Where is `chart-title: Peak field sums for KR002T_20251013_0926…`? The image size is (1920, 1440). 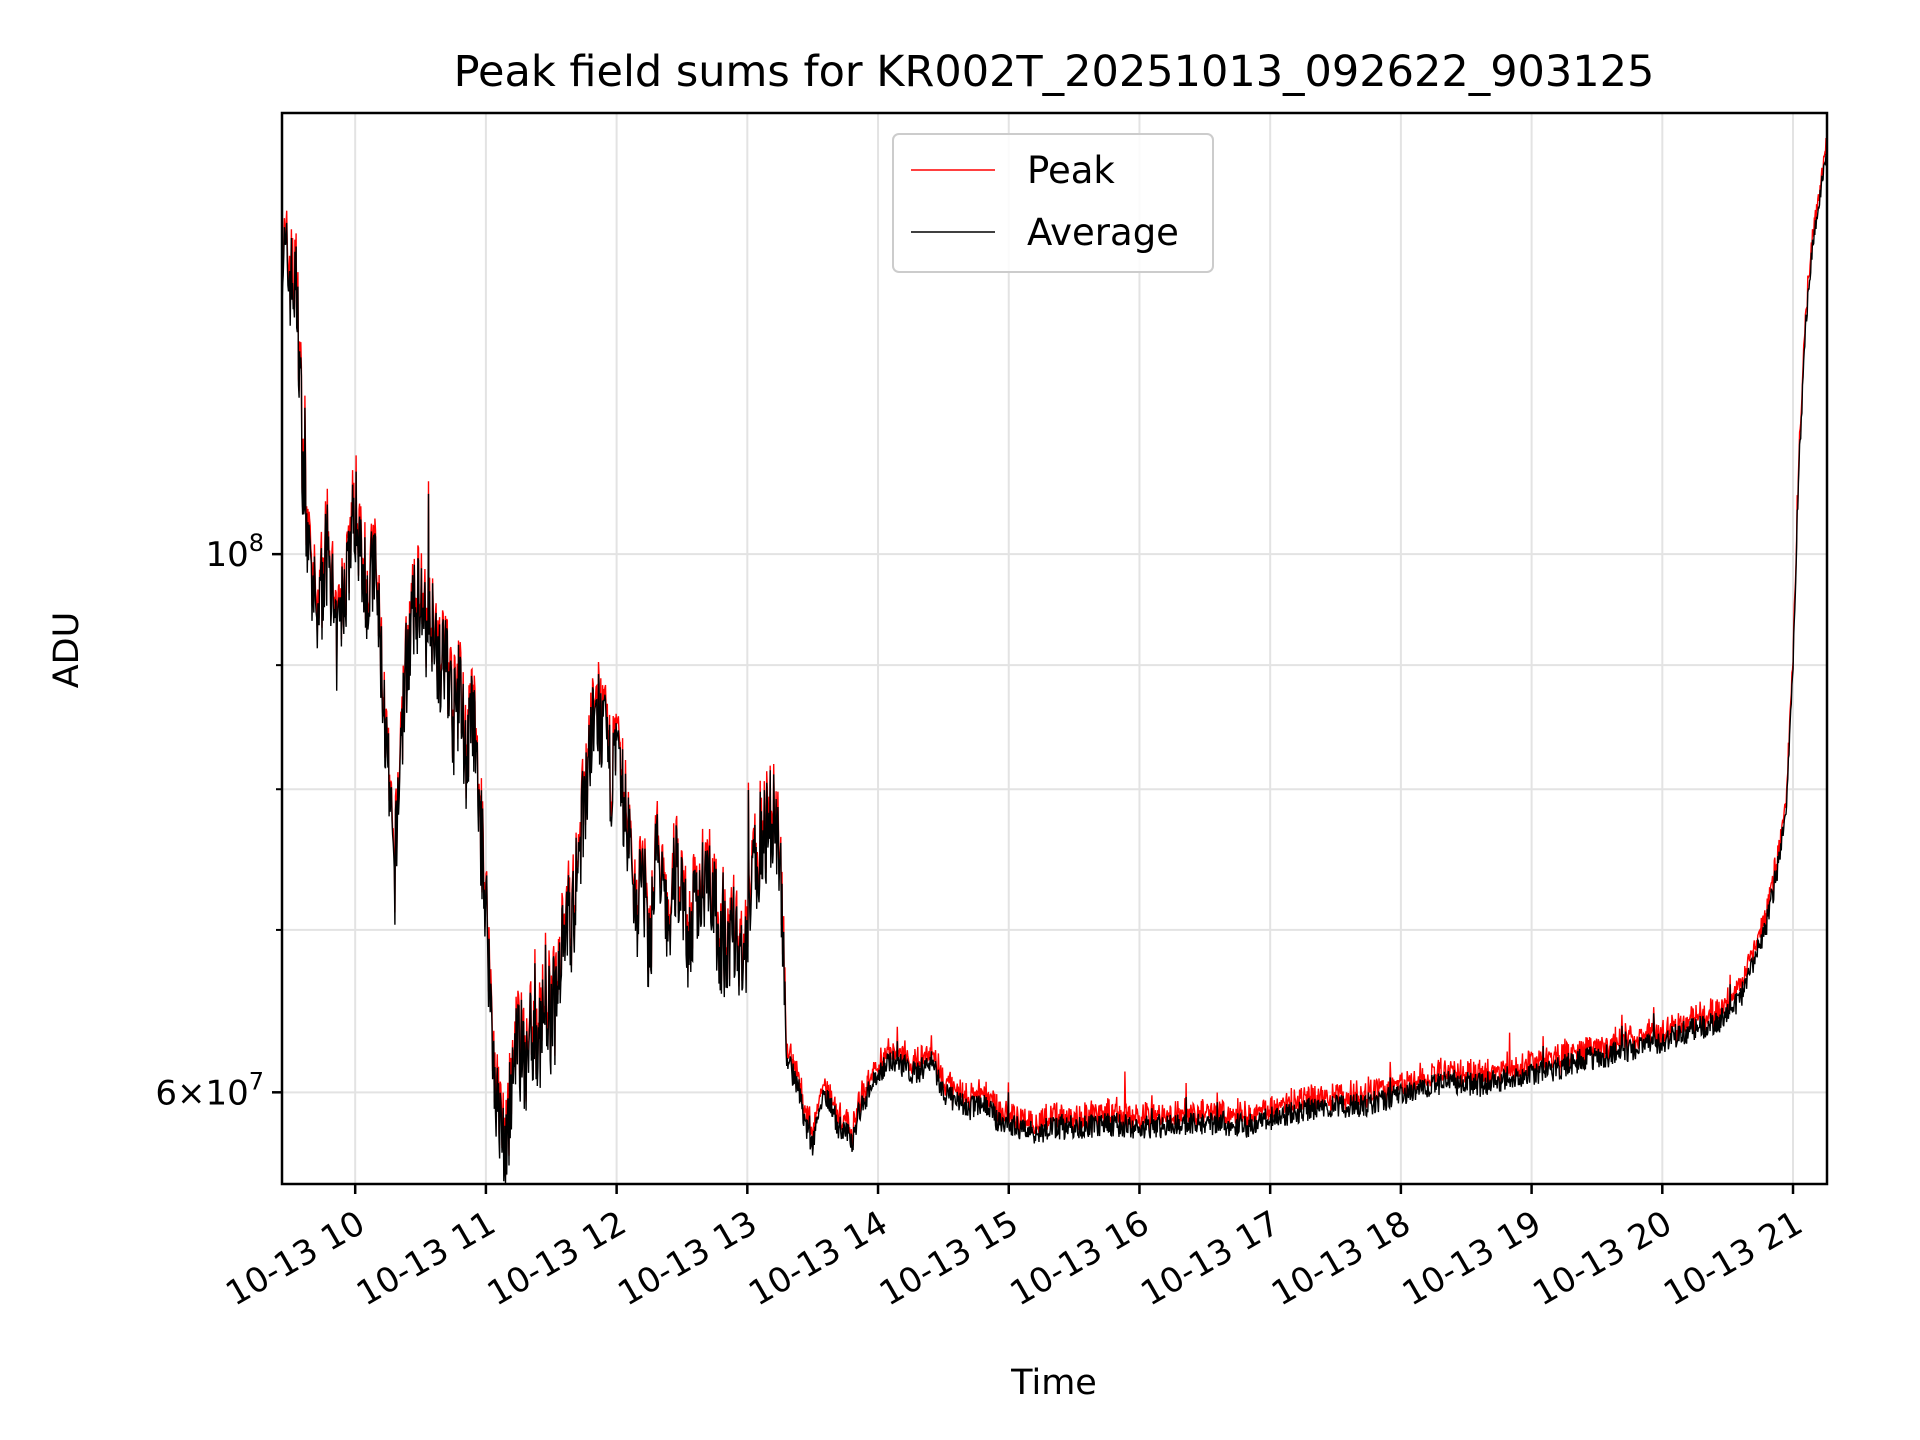 chart-title: Peak field sums for KR002T_20251013_0926… is located at coordinates (1054, 72).